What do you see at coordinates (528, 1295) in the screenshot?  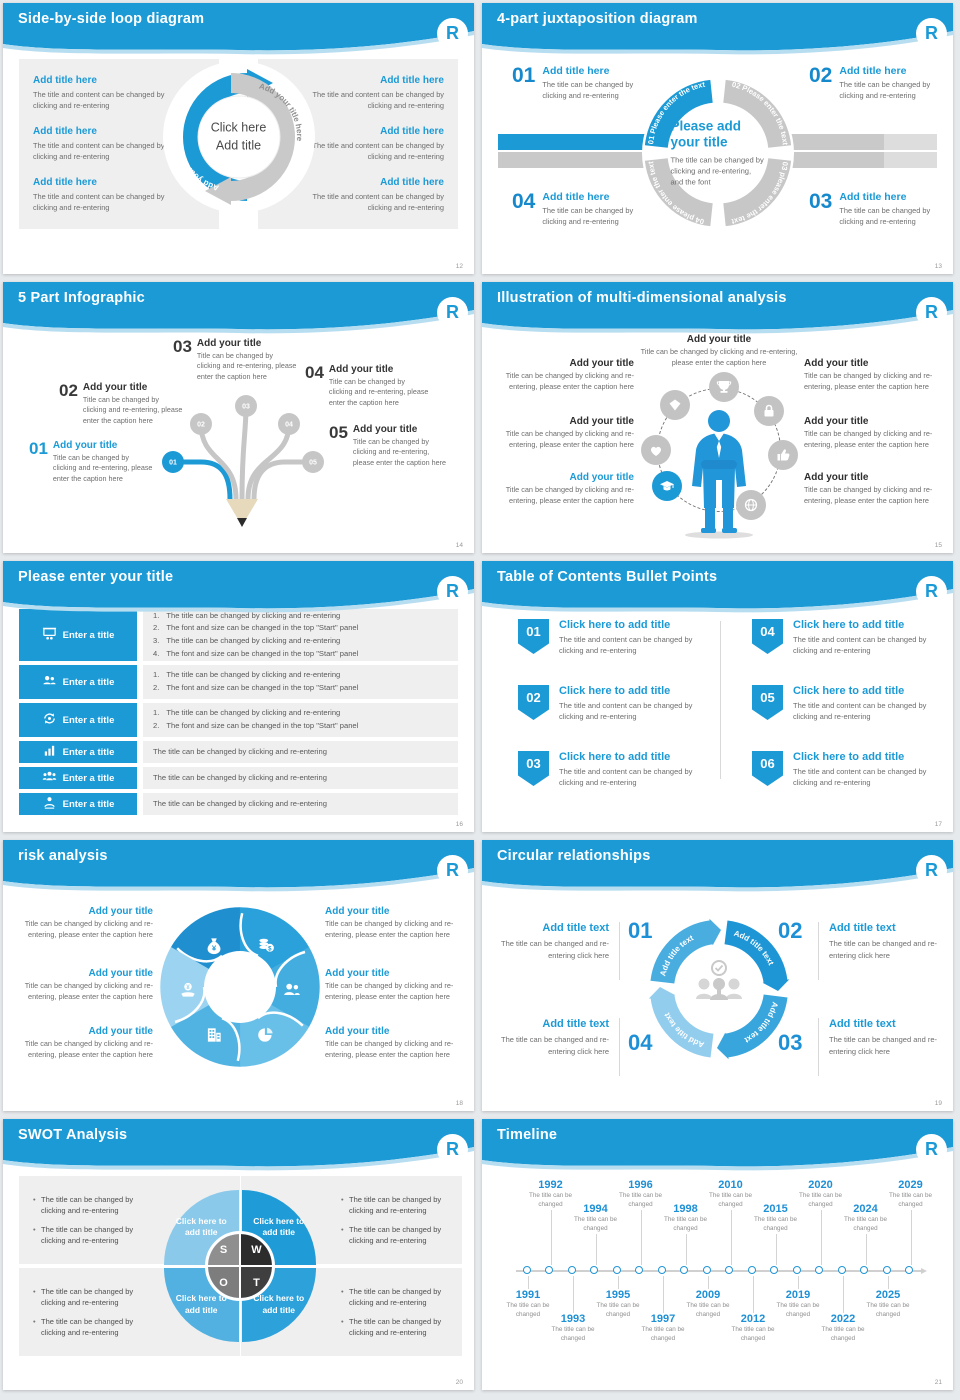 I see `timeline-year: 1991` at bounding box center [528, 1295].